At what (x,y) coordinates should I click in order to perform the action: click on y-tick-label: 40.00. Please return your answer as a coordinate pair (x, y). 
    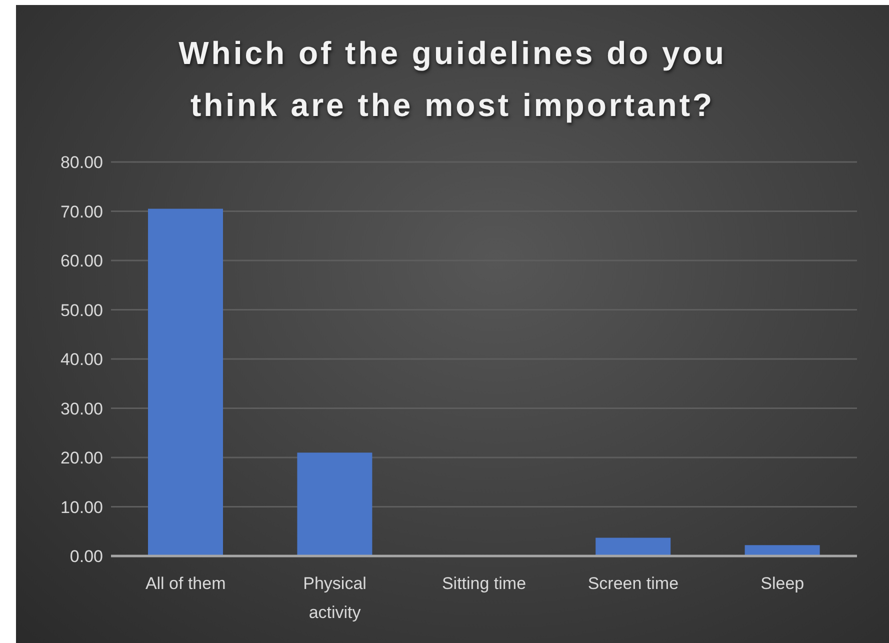
    Looking at the image, I should click on (81, 360).